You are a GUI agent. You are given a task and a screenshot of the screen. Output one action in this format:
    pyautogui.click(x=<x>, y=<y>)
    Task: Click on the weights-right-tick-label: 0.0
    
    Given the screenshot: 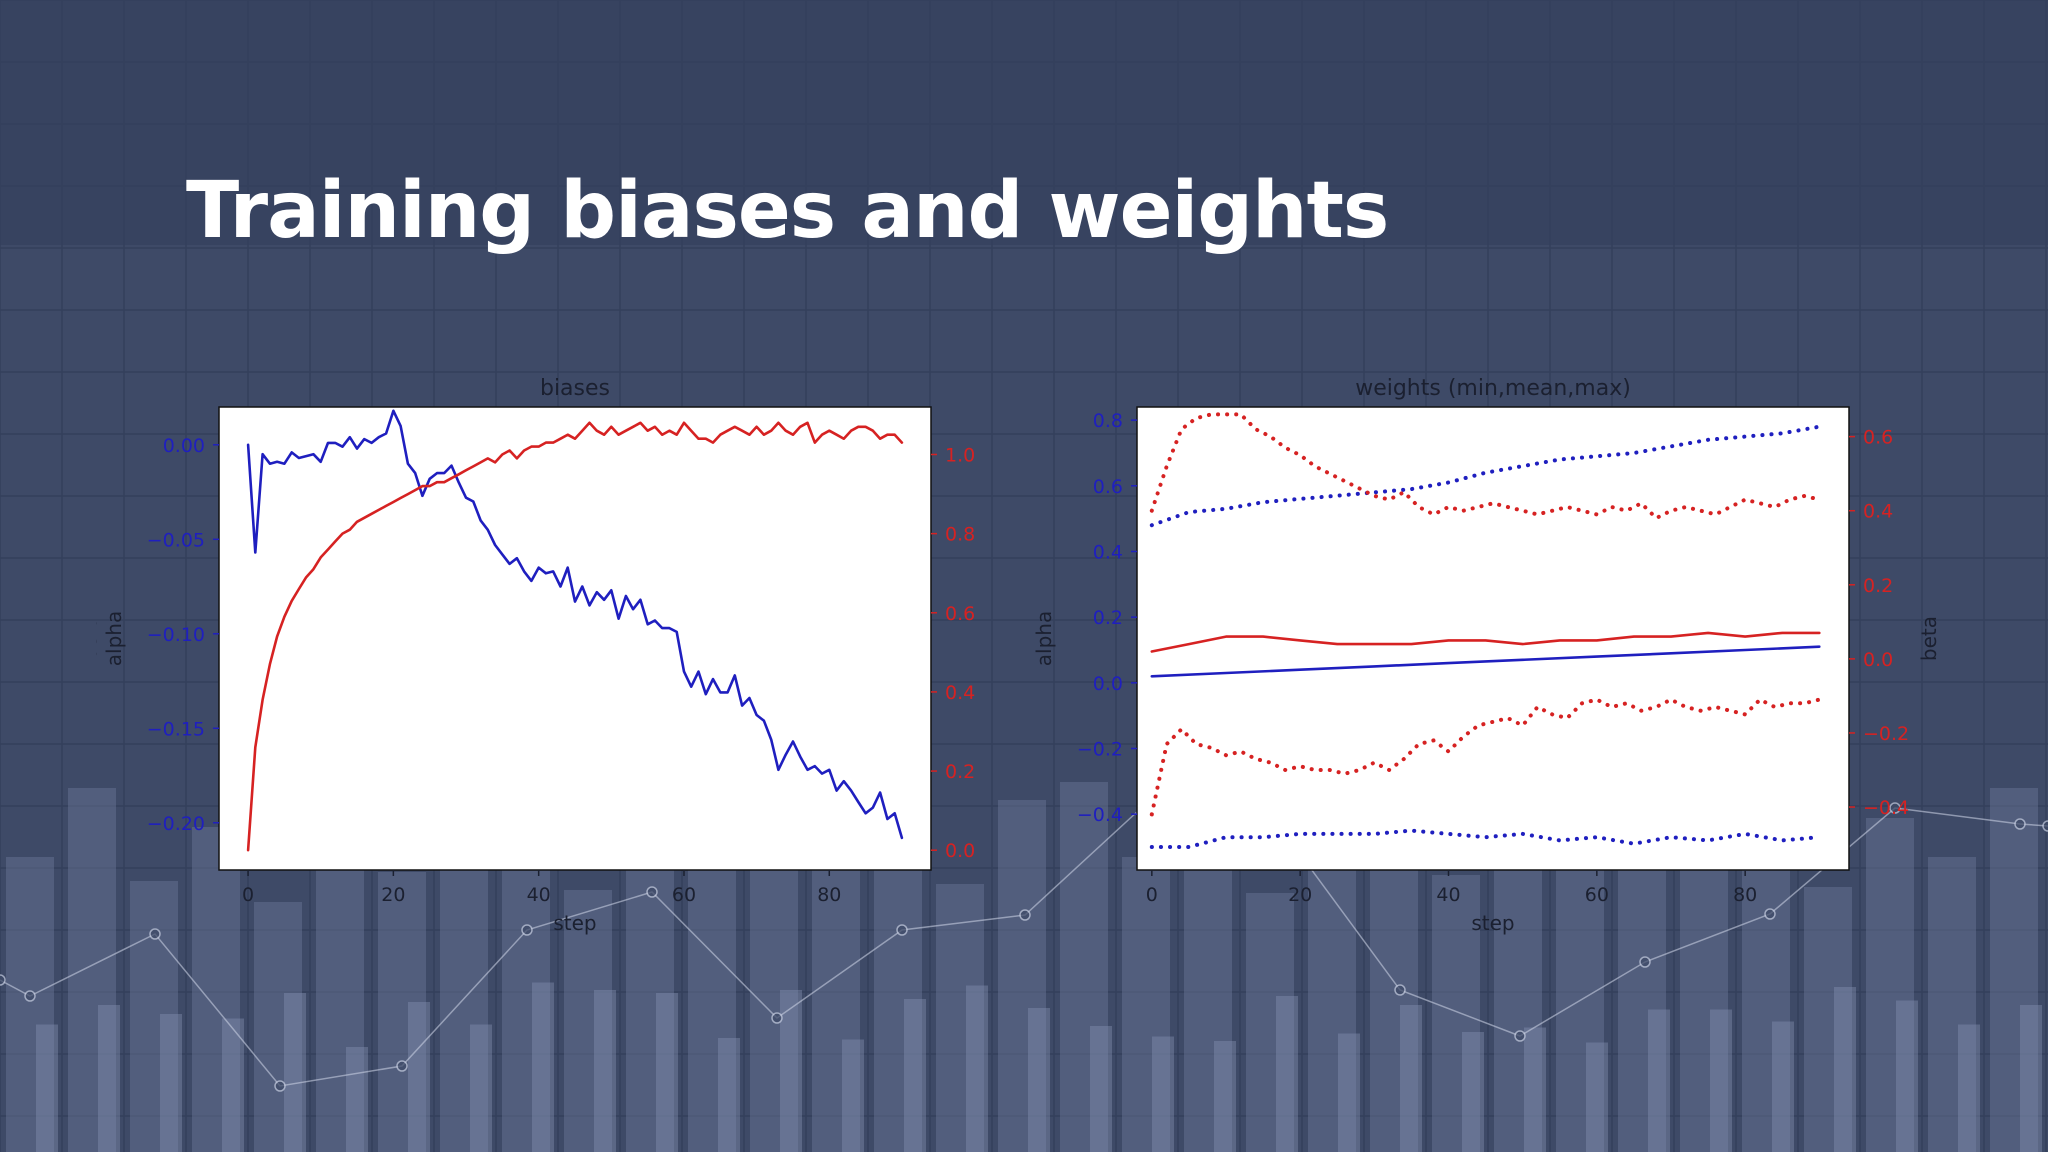 What is the action you would take?
    pyautogui.click(x=1878, y=660)
    